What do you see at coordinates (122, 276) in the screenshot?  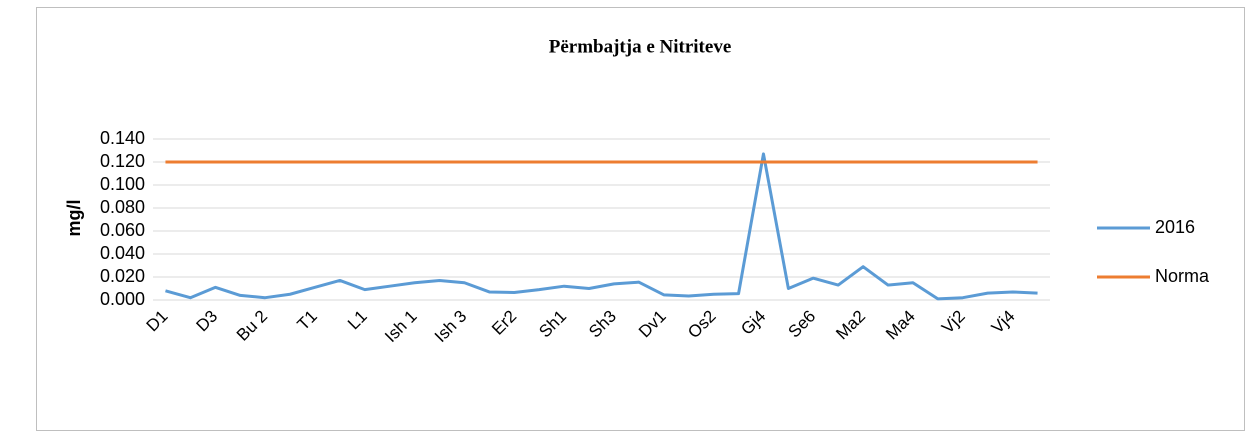 I see `y-tick-label: 0.020` at bounding box center [122, 276].